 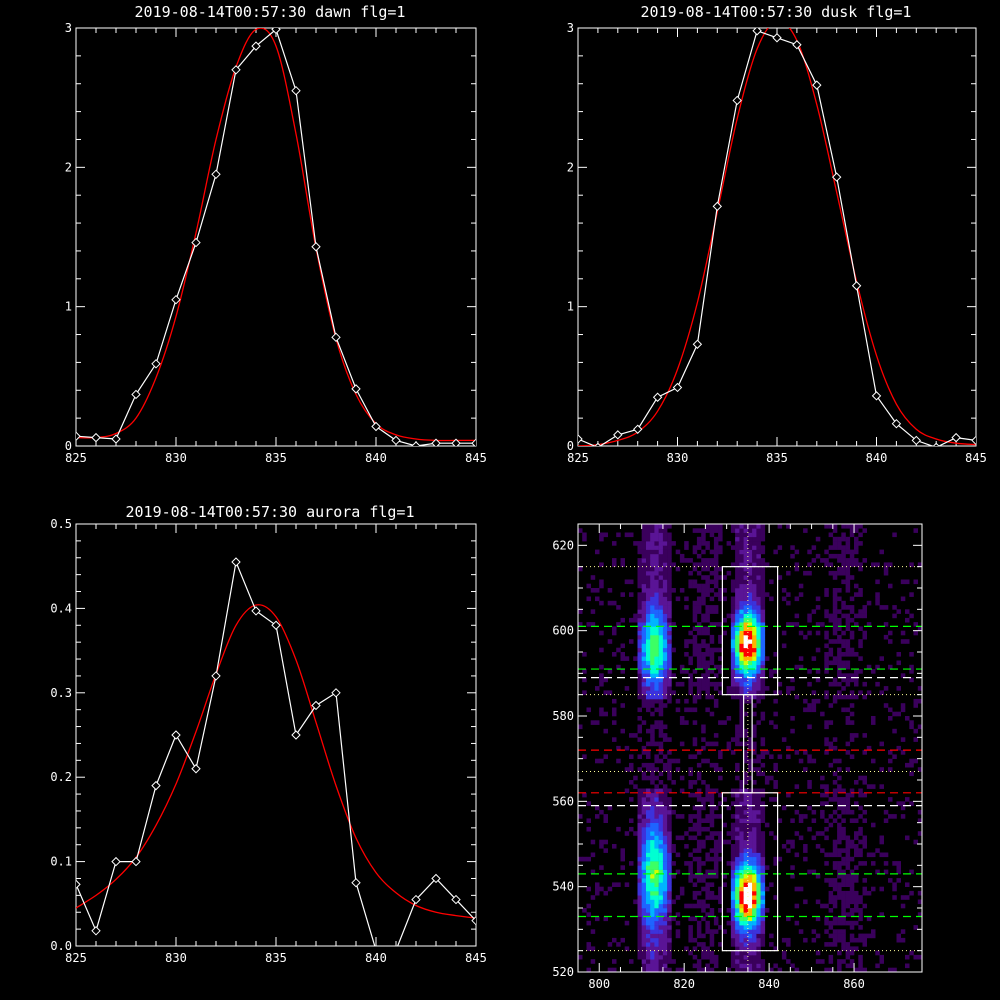 What do you see at coordinates (563, 887) in the screenshot?
I see `y-tick-label: 540` at bounding box center [563, 887].